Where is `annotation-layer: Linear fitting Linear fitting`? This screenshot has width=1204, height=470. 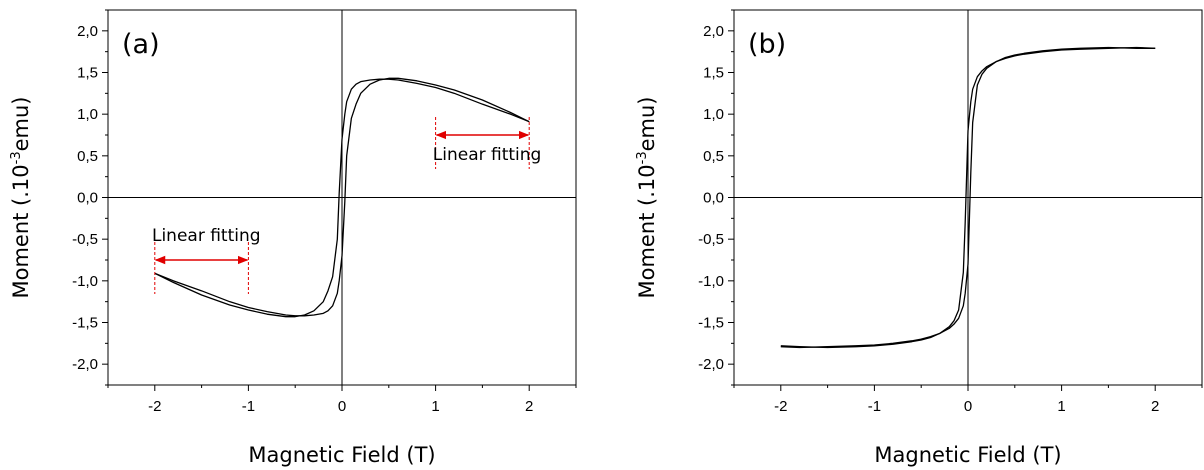
annotation-layer: Linear fitting Linear fitting is located at coordinates (346, 205).